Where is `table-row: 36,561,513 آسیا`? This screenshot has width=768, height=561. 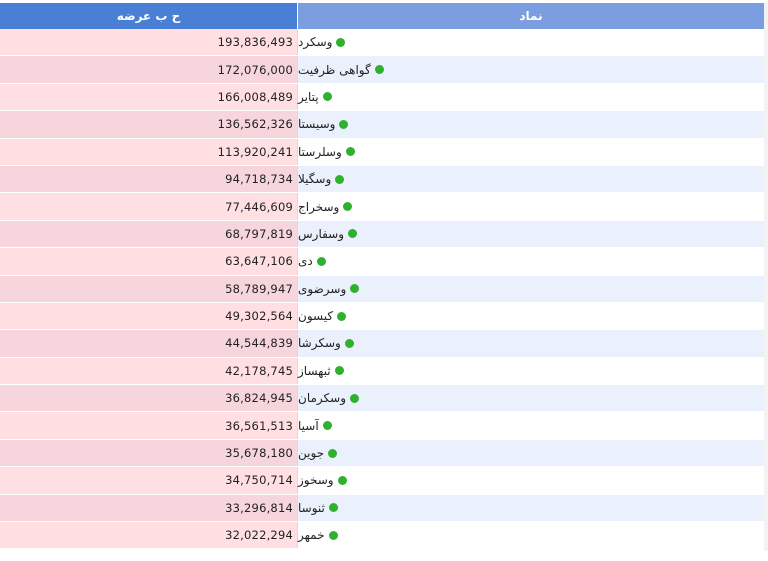 table-row: 36,561,513 آسیا is located at coordinates (382, 426).